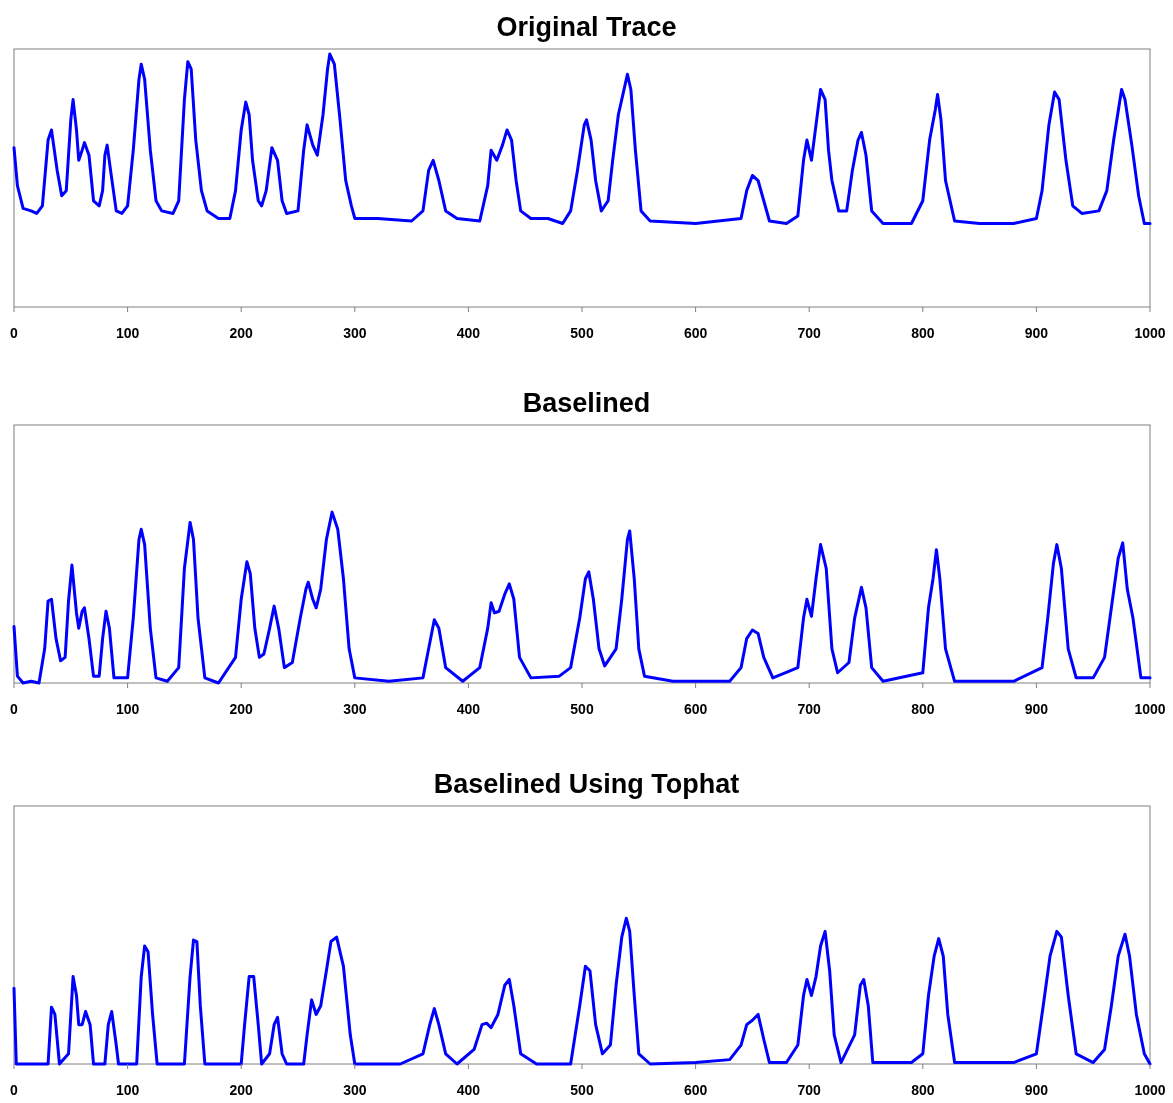  I want to click on chart-title: Original Trace, so click(586, 27).